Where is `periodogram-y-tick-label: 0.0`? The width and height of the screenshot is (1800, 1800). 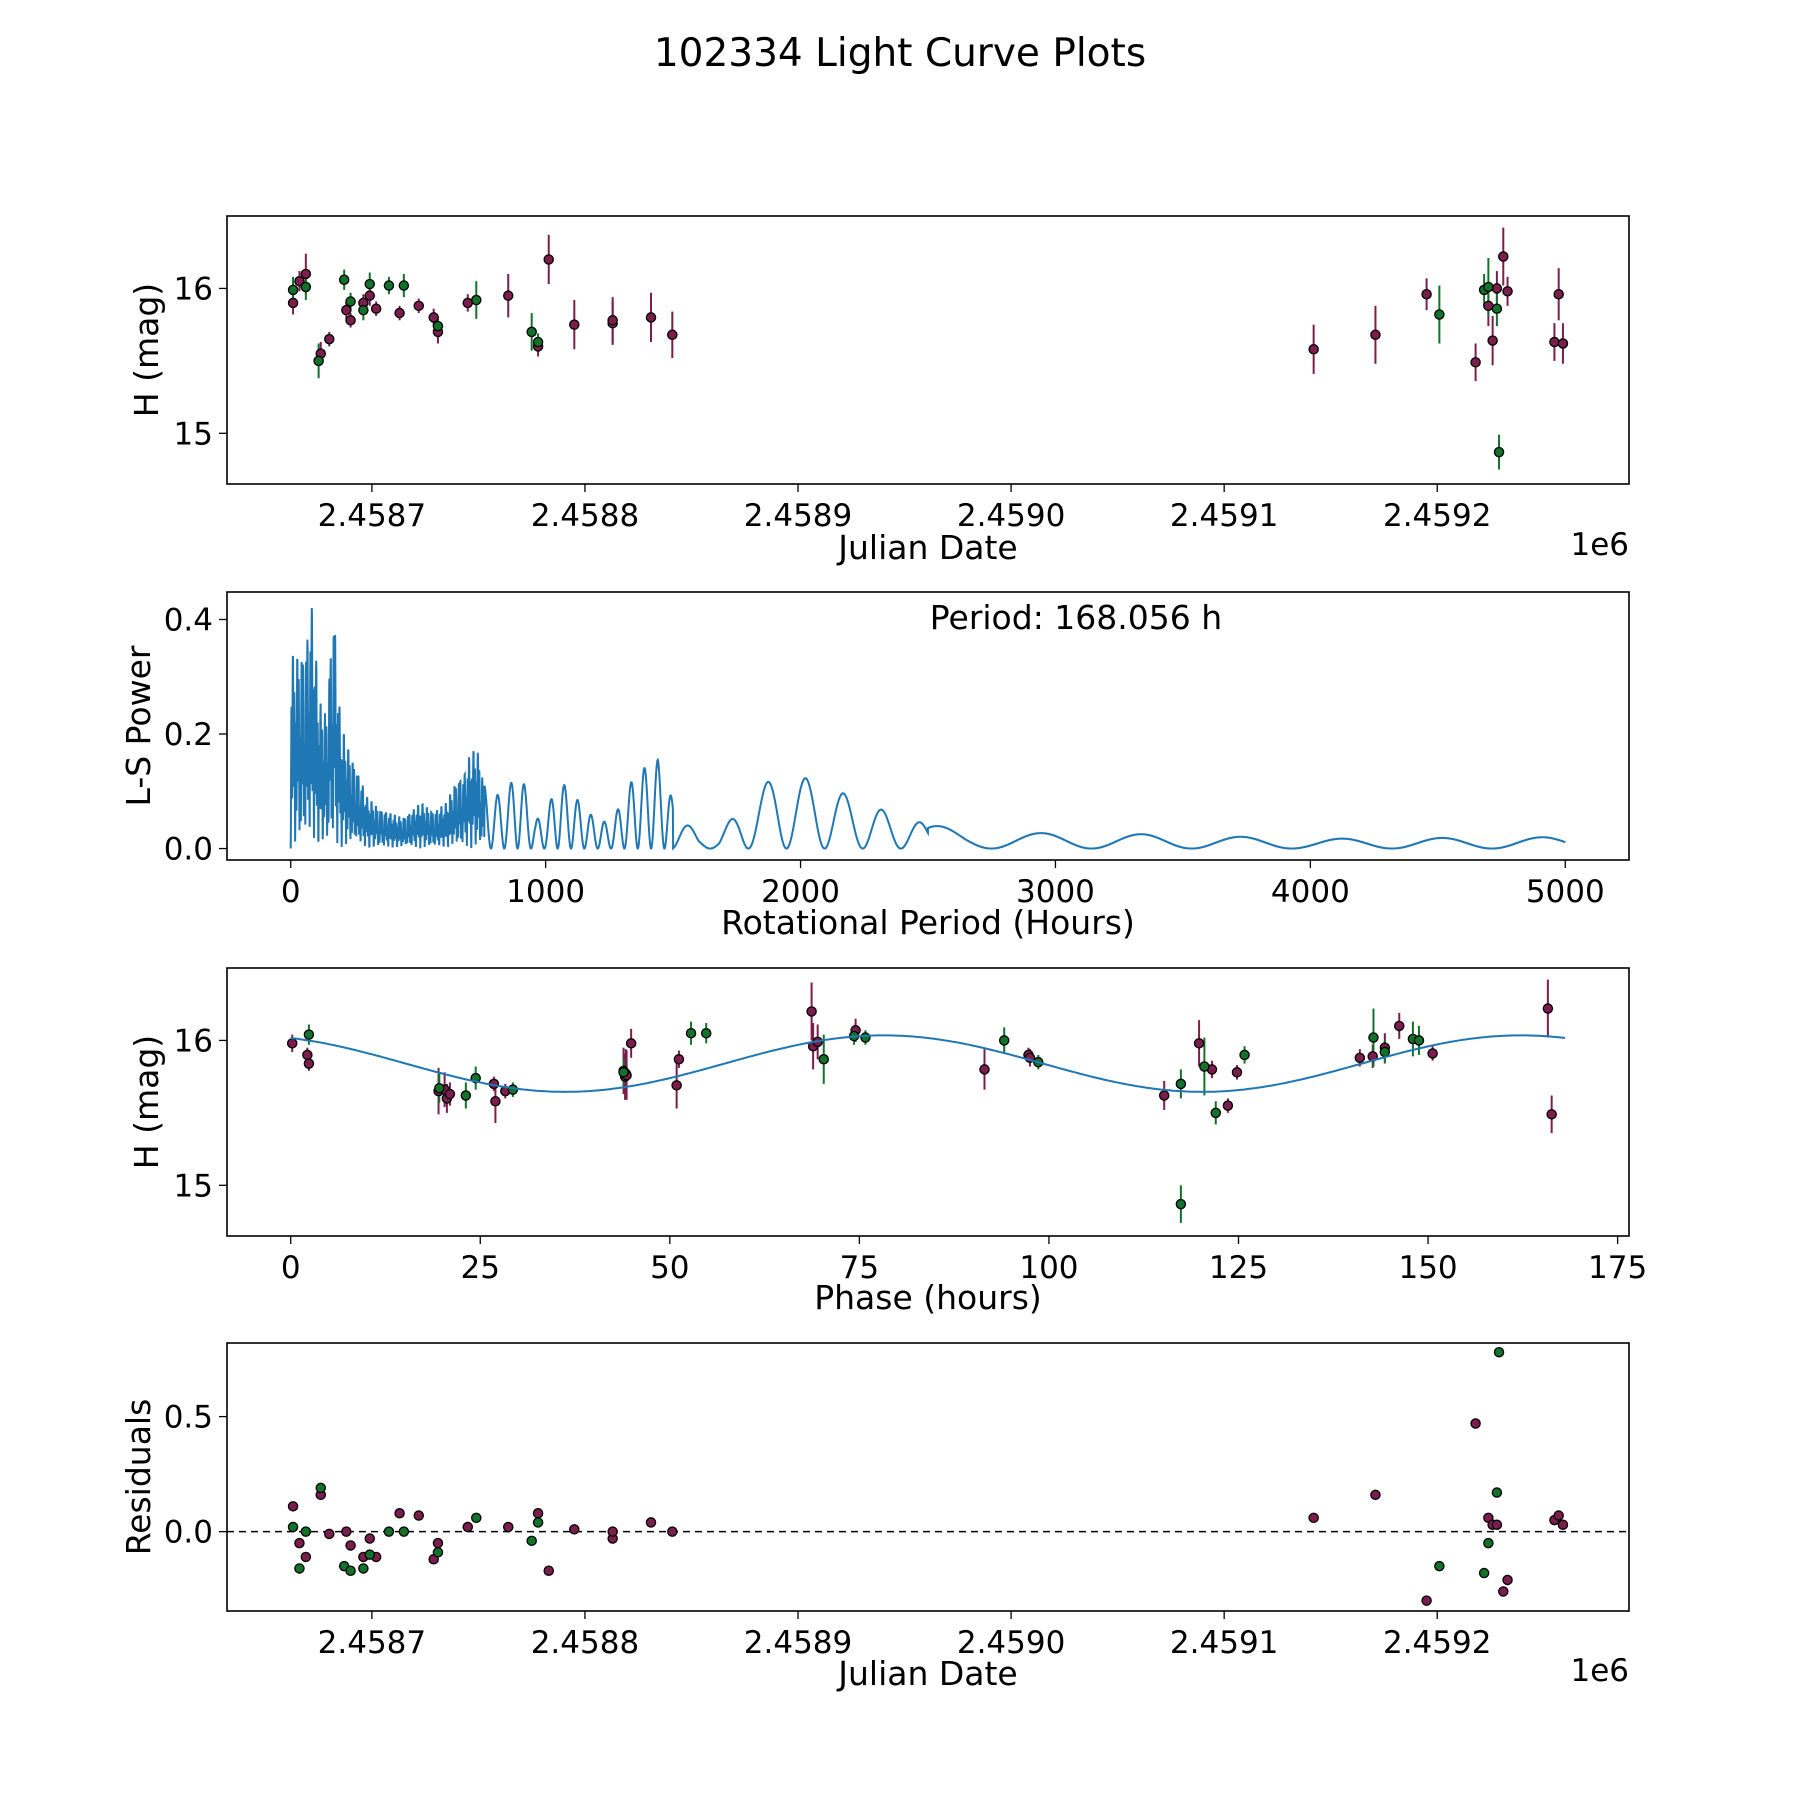 periodogram-y-tick-label: 0.0 is located at coordinates (188, 850).